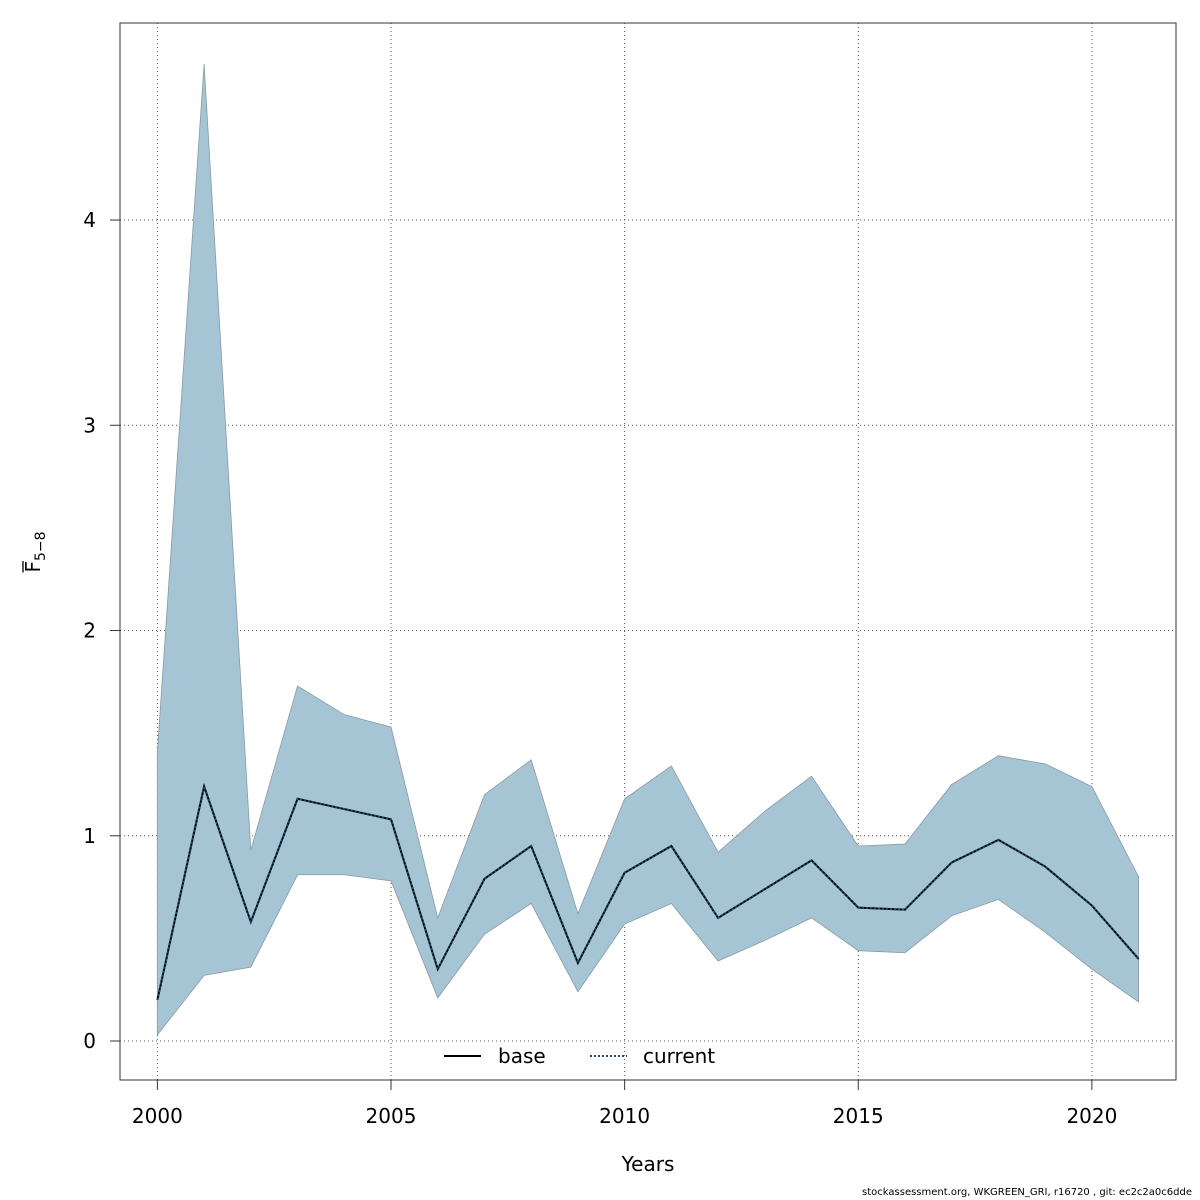 The height and width of the screenshot is (1200, 1200). I want to click on legend-label-current: current, so click(679, 1056).